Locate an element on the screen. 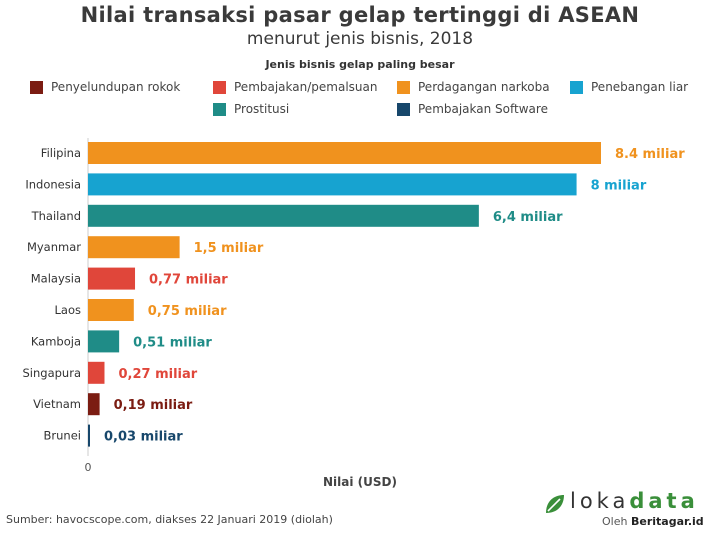  value-label: 0,75 miliar is located at coordinates (187, 311).